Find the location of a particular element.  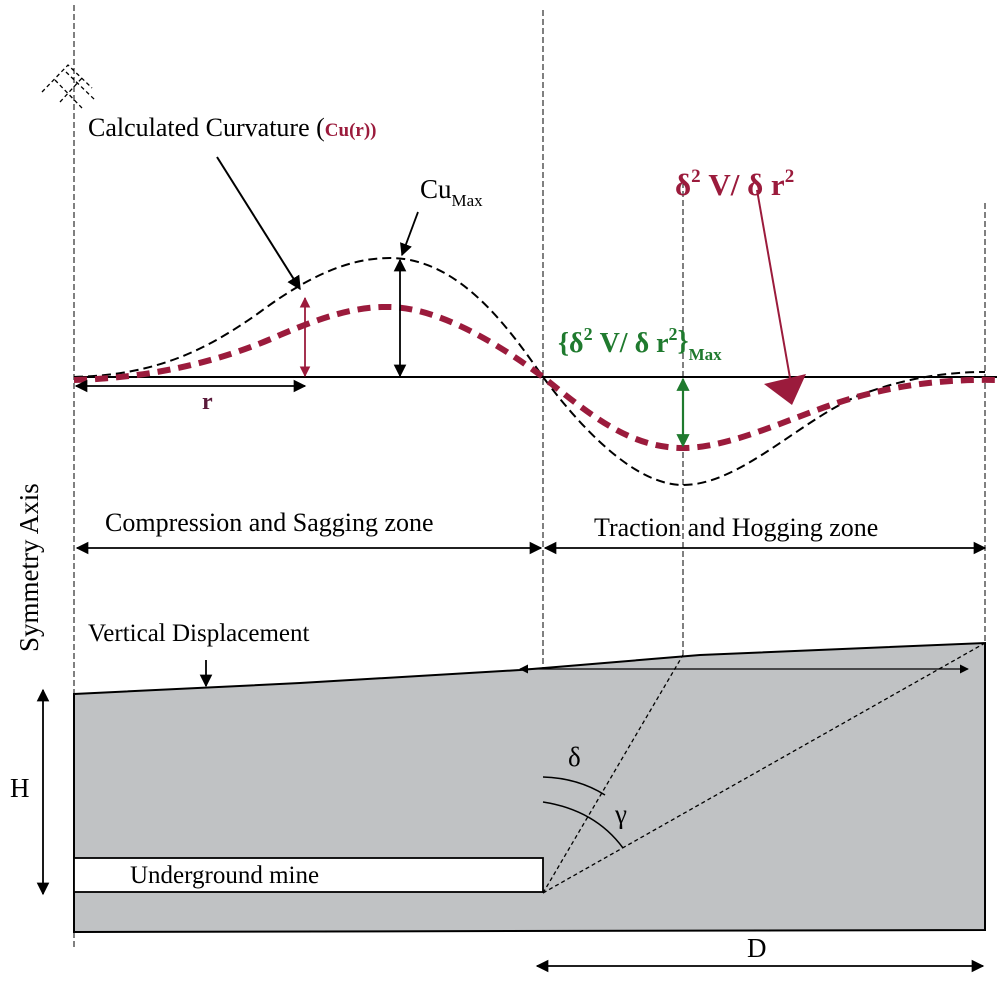

gamma-angle-line is located at coordinates (764, 768).